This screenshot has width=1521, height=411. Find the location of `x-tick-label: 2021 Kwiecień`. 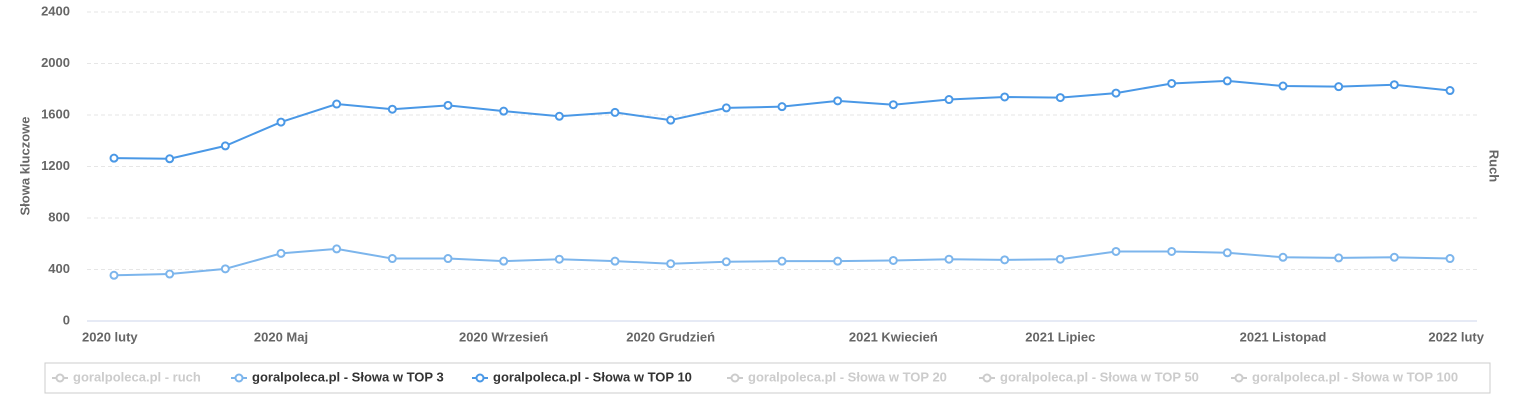

x-tick-label: 2021 Kwiecień is located at coordinates (893, 336).